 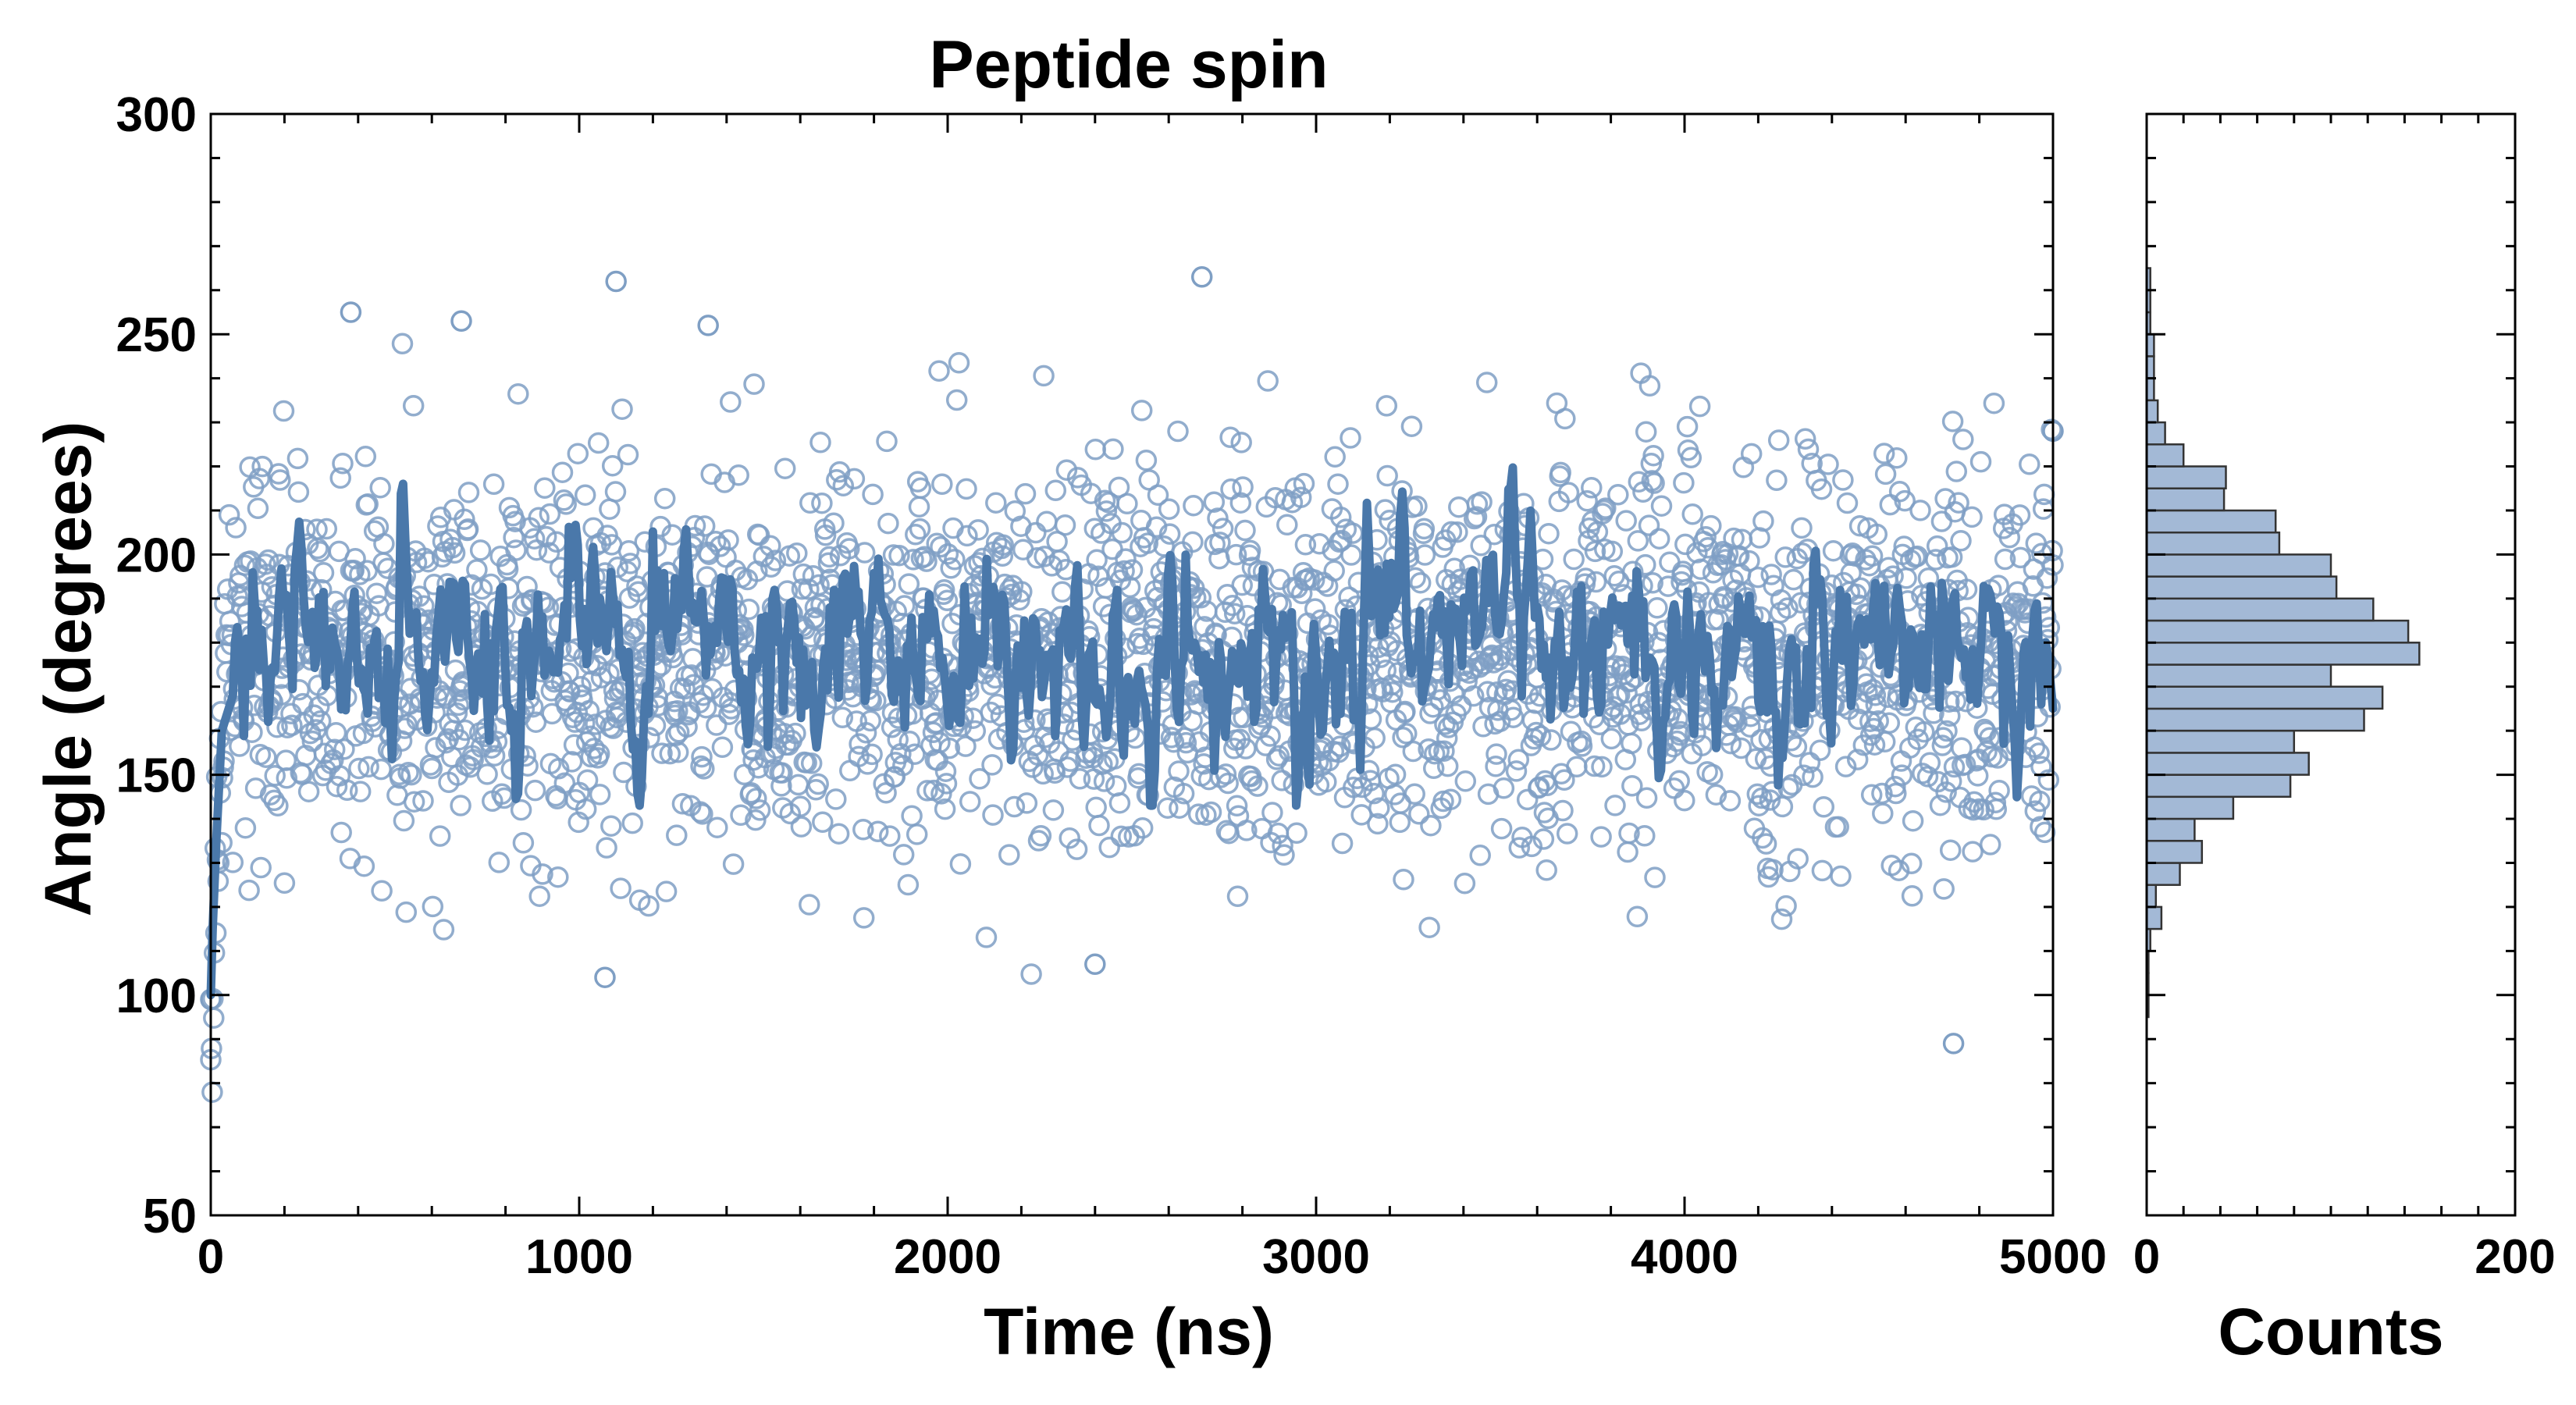 What do you see at coordinates (156, 115) in the screenshot?
I see `y-tick-label: 300` at bounding box center [156, 115].